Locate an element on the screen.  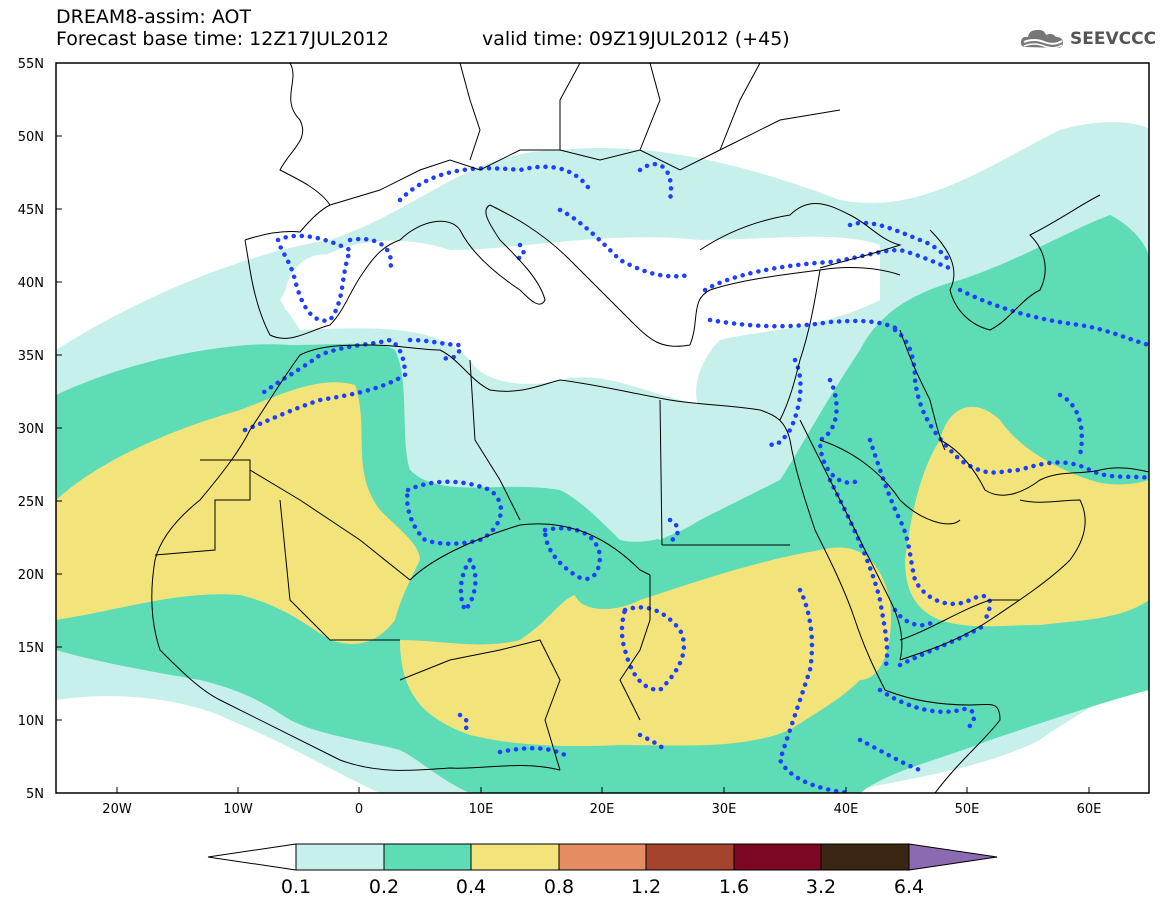
contour-turkey-coast is located at coordinates (805, 325).